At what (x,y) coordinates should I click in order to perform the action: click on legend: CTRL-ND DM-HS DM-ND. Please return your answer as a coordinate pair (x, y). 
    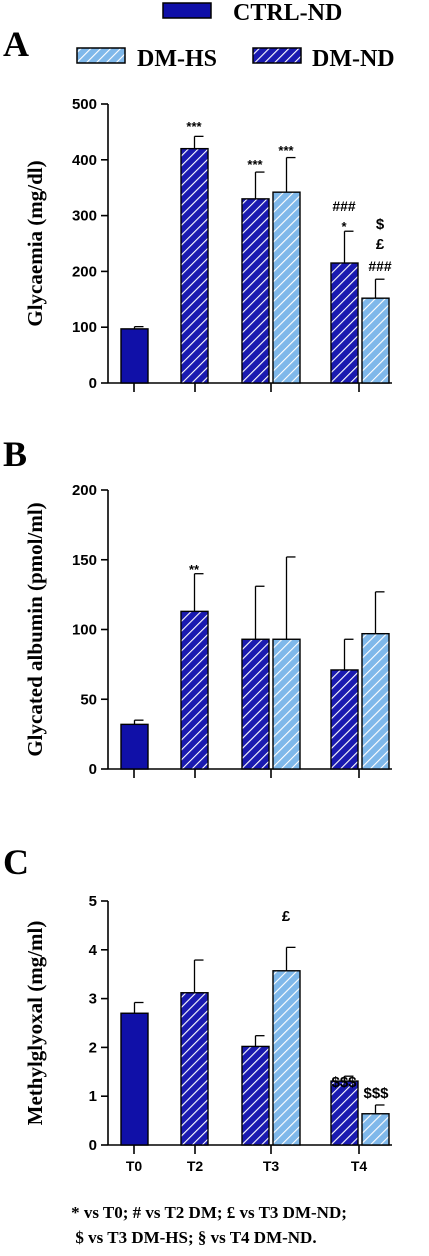
    Looking at the image, I should click on (235, 36).